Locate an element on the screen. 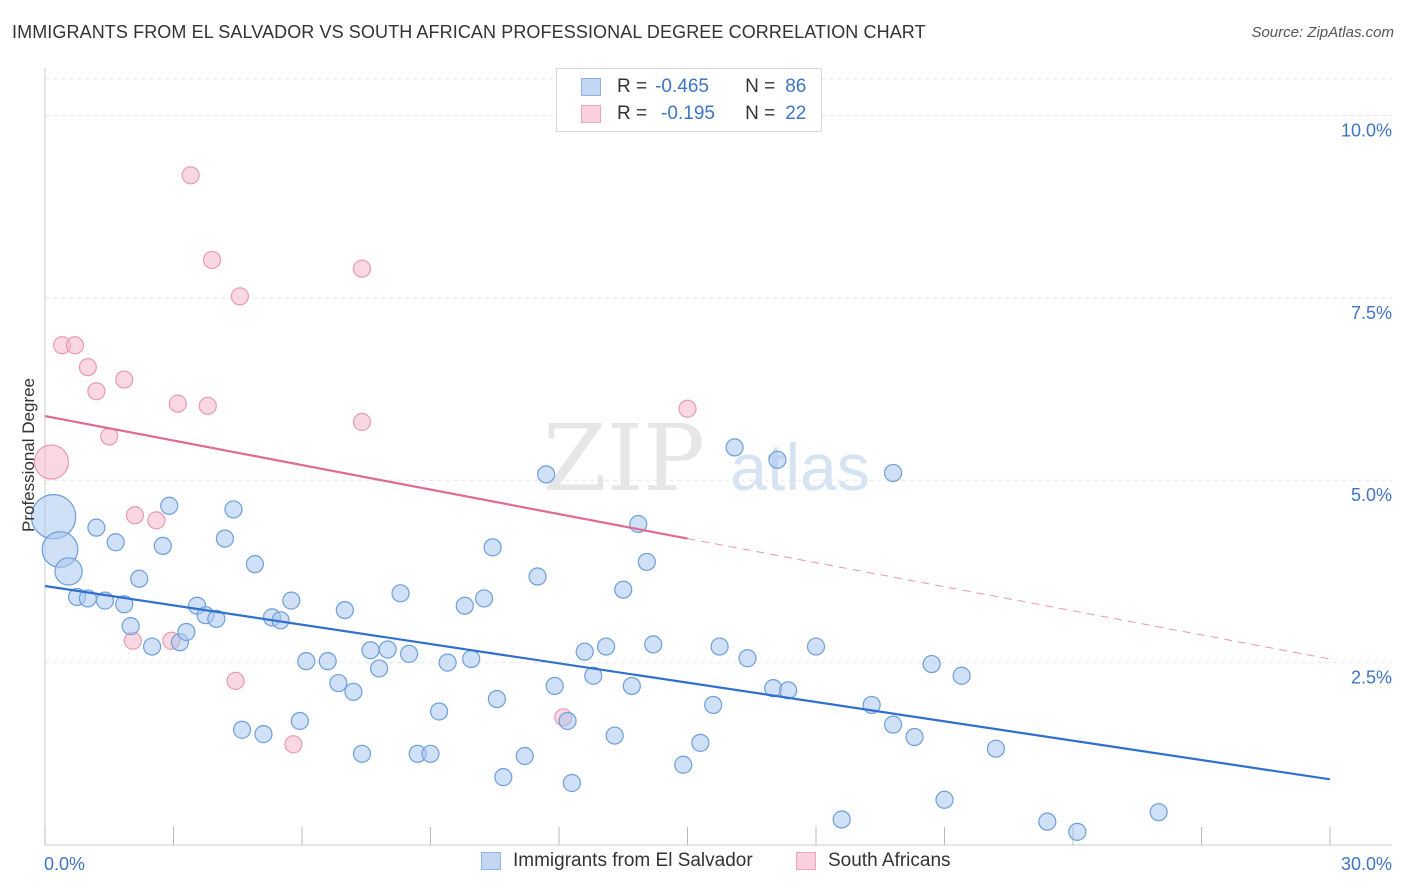  legend-row-south-africans: R = -0.195 N = 22 is located at coordinates (681, 114).